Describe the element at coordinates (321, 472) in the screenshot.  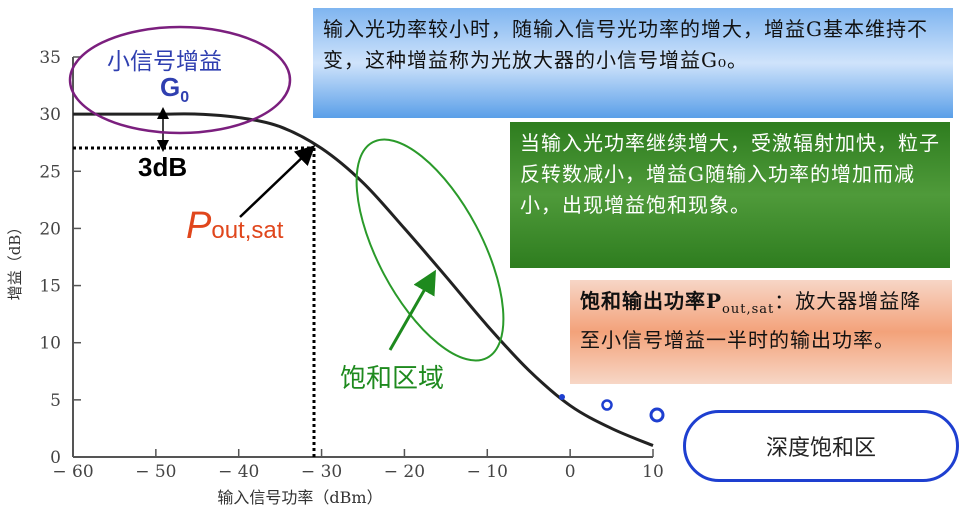
I see `x-tick-label: − 30` at that location.